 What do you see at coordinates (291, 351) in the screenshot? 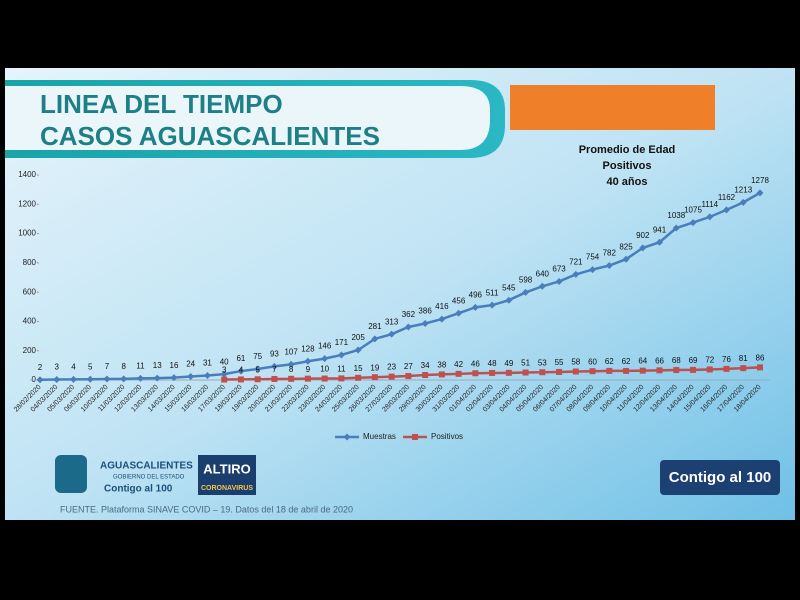
I see `data-label: 107` at bounding box center [291, 351].